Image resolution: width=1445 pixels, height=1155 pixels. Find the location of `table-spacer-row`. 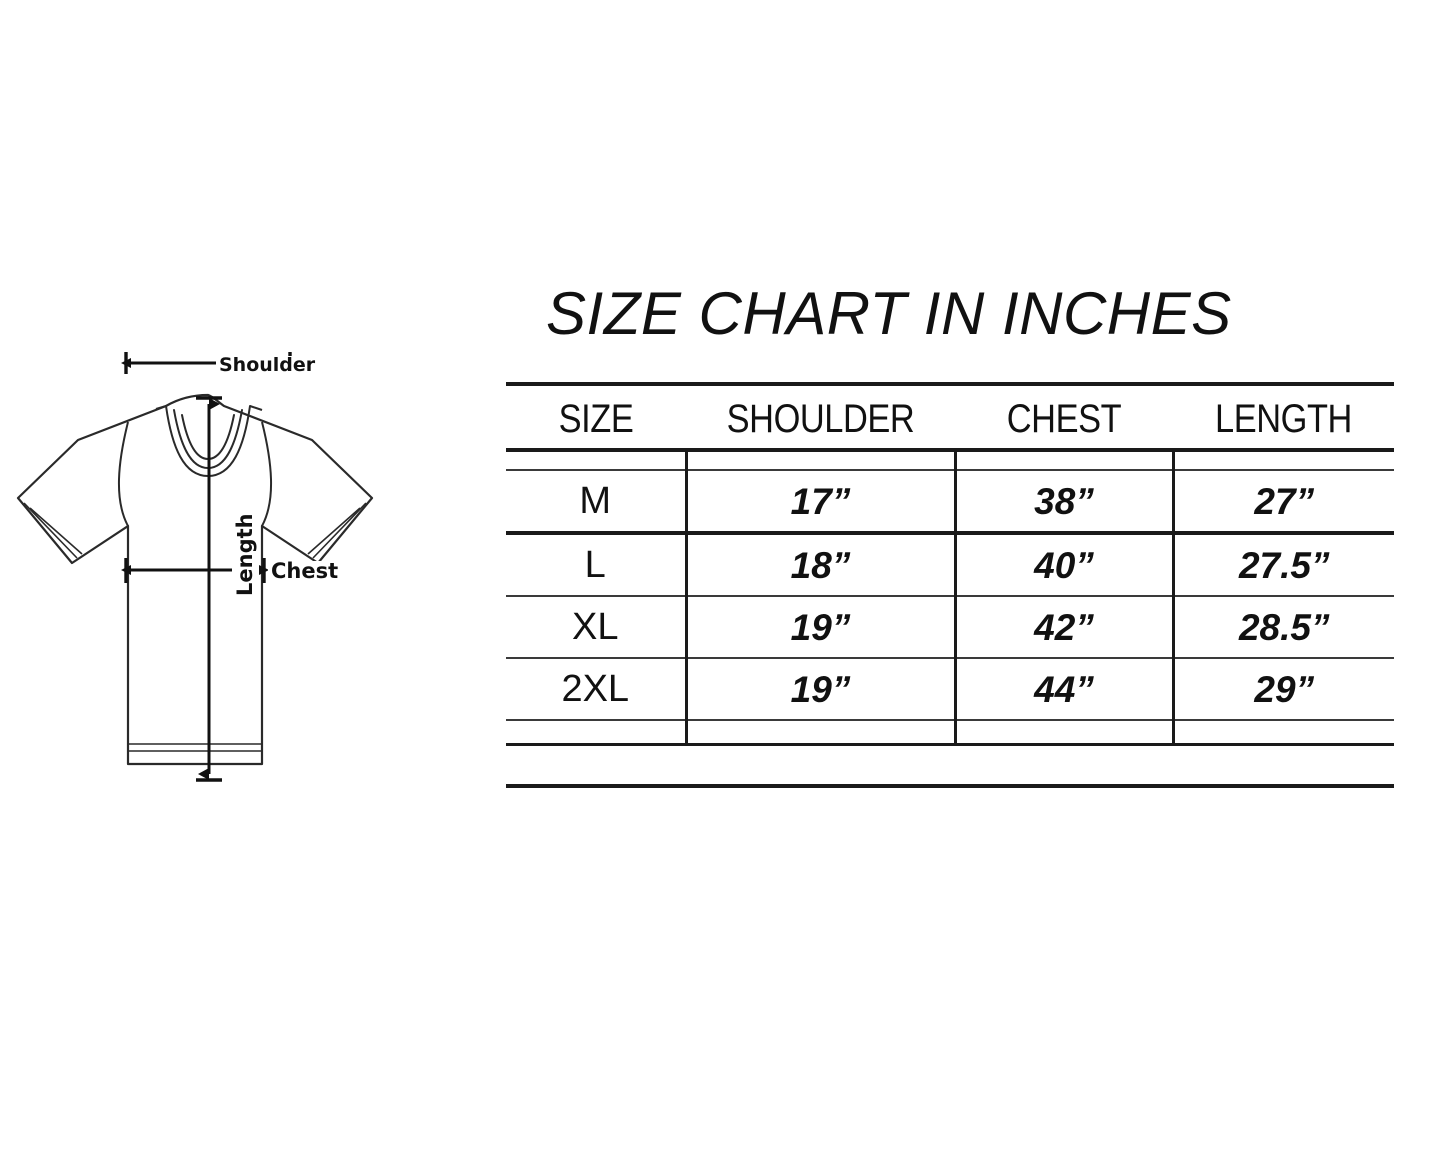

table-spacer-row is located at coordinates (950, 460).